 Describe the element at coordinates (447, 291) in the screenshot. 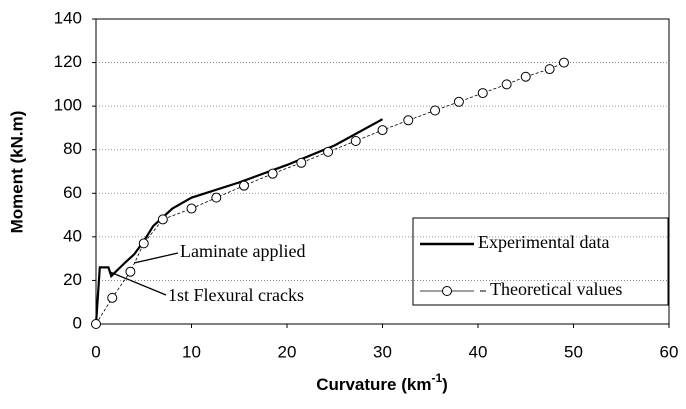

I see `legend-marker` at that location.